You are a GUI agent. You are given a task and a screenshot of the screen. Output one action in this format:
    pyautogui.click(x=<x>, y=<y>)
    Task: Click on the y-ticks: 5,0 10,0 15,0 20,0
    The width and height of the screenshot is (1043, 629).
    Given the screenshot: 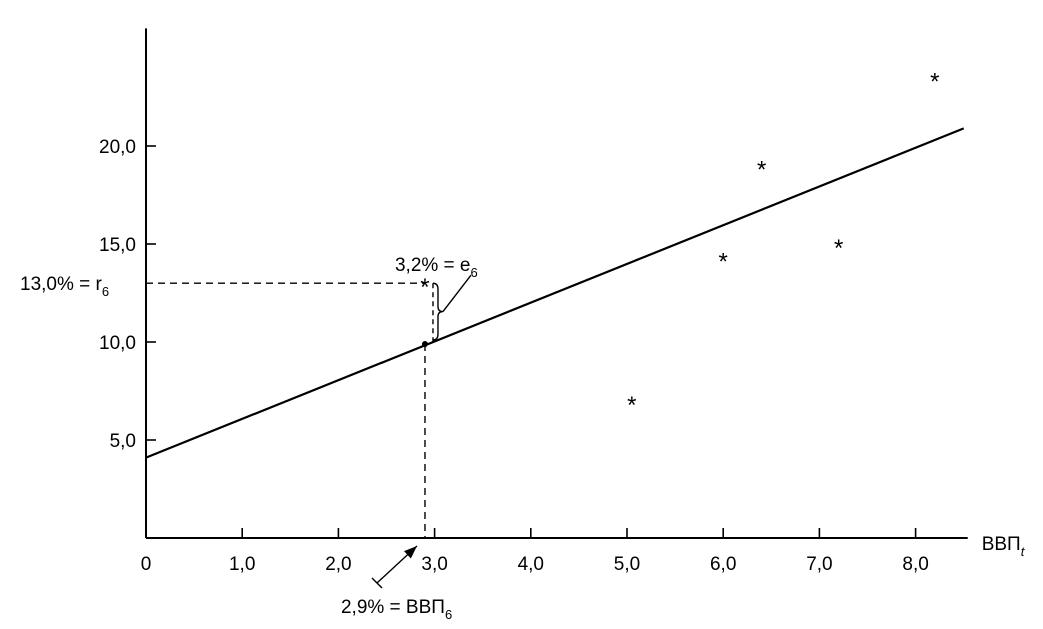 What is the action you would take?
    pyautogui.click(x=127, y=294)
    